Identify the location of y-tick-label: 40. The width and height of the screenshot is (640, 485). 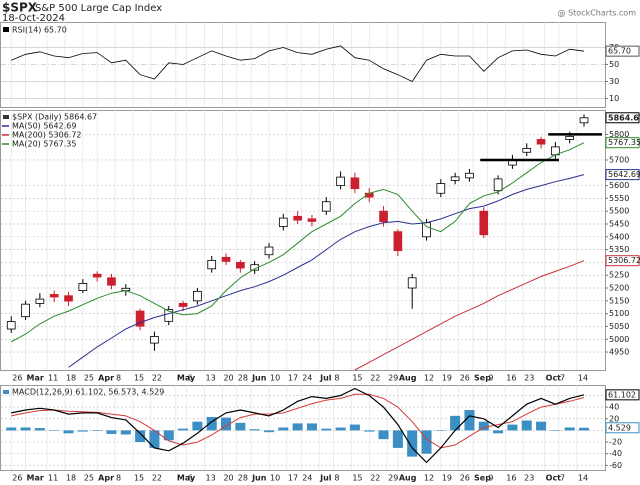
(614, 407).